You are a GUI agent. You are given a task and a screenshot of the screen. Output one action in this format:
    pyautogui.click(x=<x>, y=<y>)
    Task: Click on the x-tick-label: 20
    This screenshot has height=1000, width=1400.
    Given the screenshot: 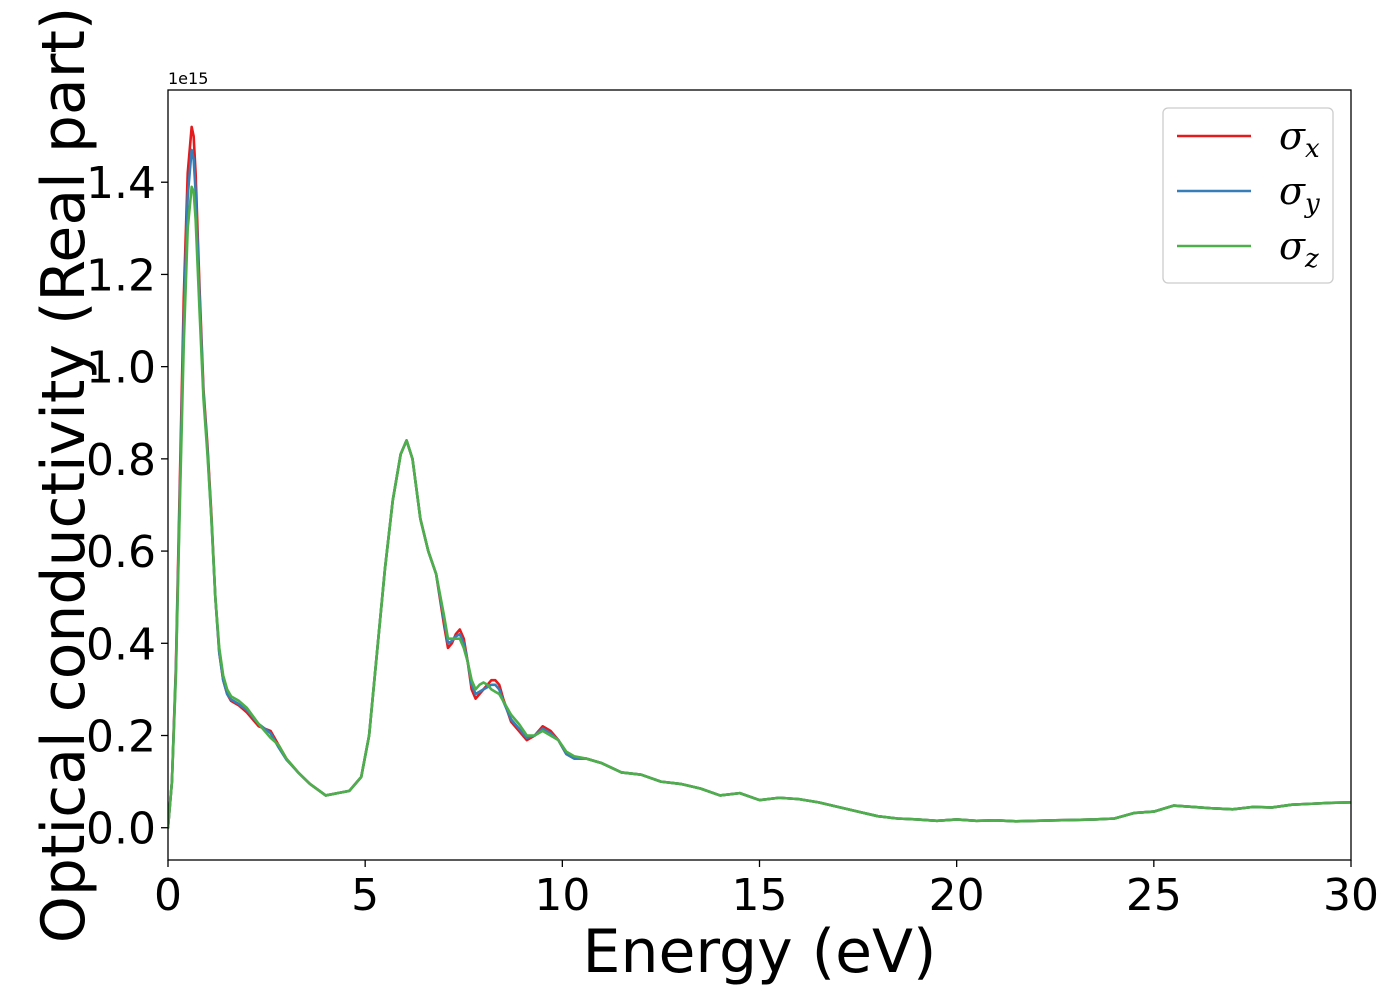 What is the action you would take?
    pyautogui.click(x=957, y=895)
    